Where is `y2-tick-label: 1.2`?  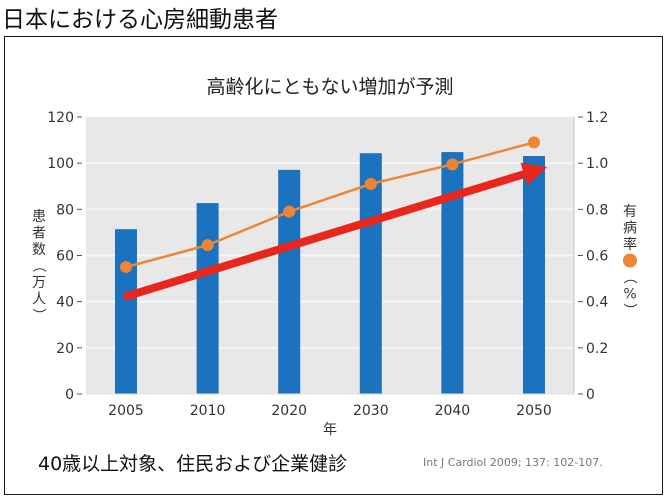 y2-tick-label: 1.2 is located at coordinates (597, 118).